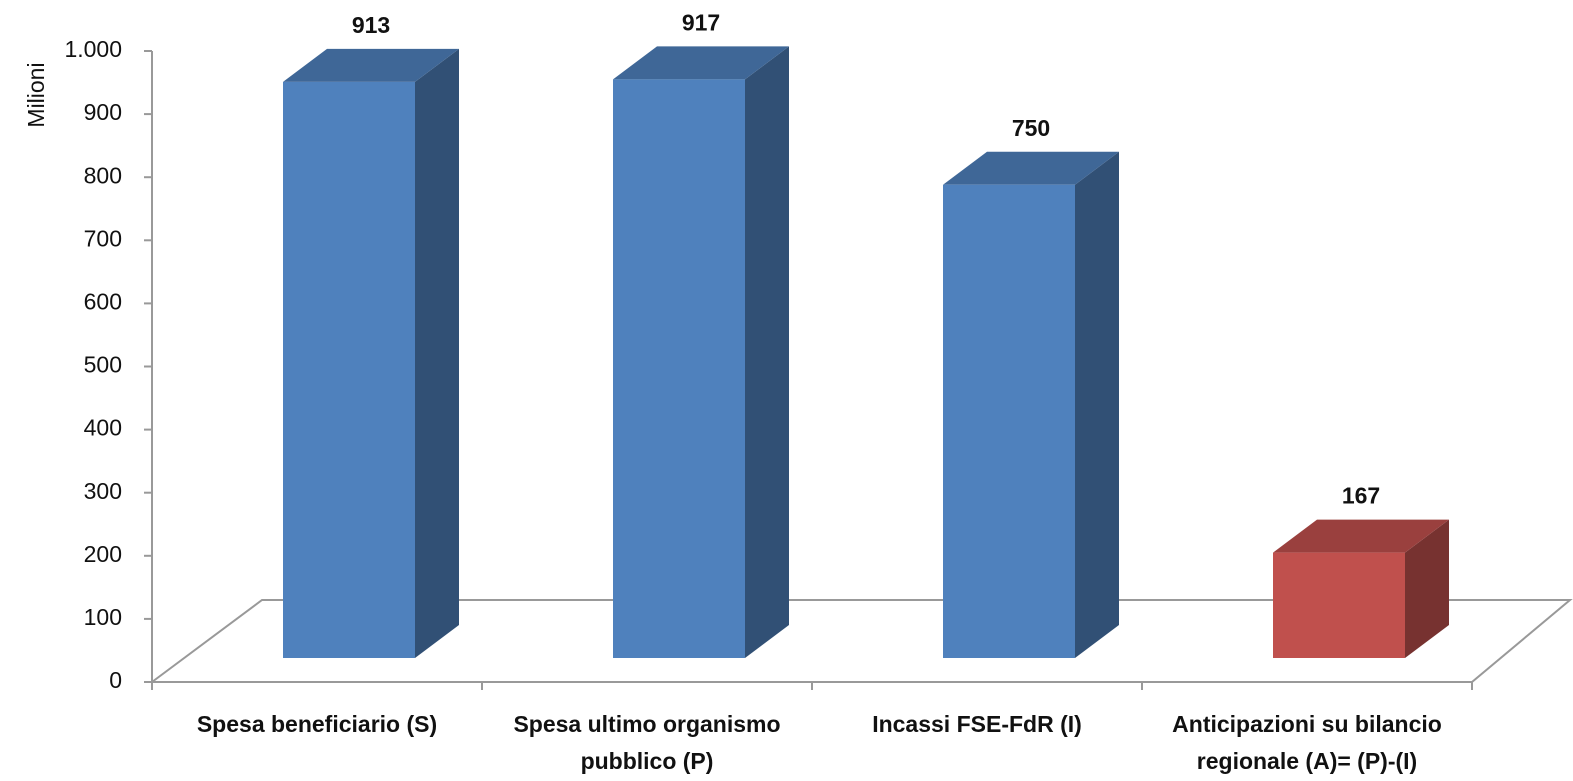 Image resolution: width=1573 pixels, height=781 pixels. Describe the element at coordinates (93, 49) in the screenshot. I see `y-tick-label: 1.000` at that location.